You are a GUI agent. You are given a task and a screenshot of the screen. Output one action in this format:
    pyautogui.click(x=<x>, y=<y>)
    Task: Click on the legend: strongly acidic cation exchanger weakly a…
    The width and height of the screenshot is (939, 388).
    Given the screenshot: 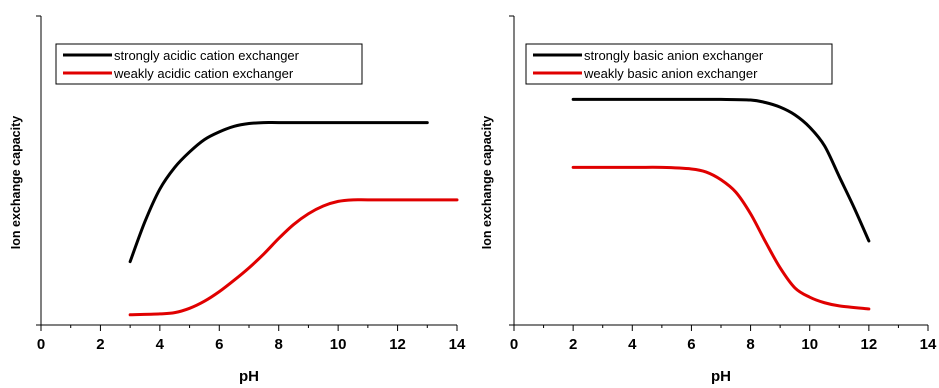 What is the action you would take?
    pyautogui.click(x=209, y=64)
    